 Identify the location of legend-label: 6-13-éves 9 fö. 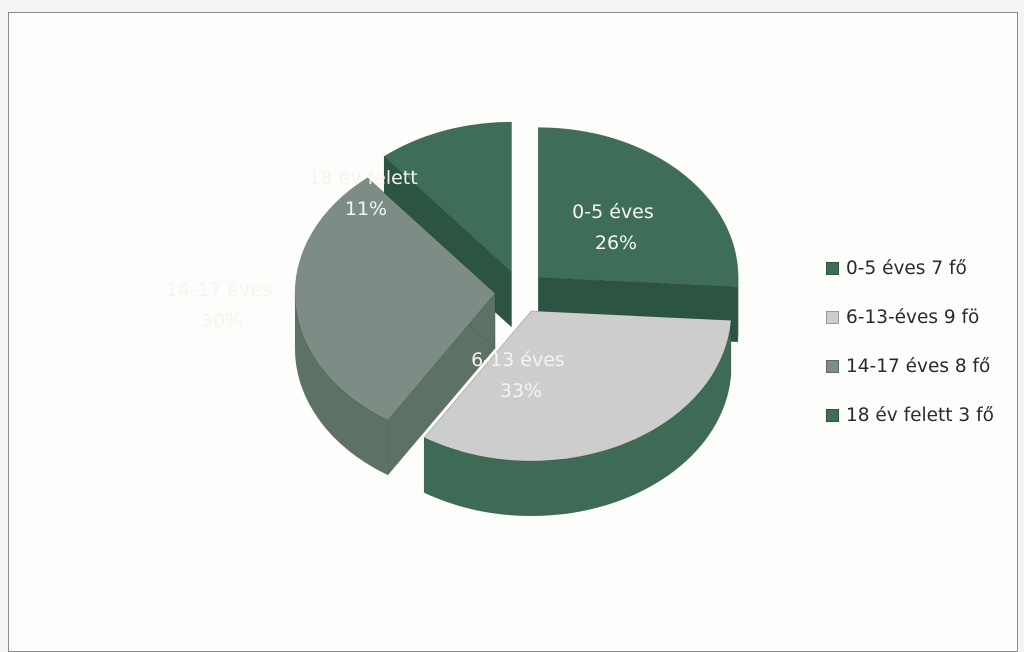
(913, 317).